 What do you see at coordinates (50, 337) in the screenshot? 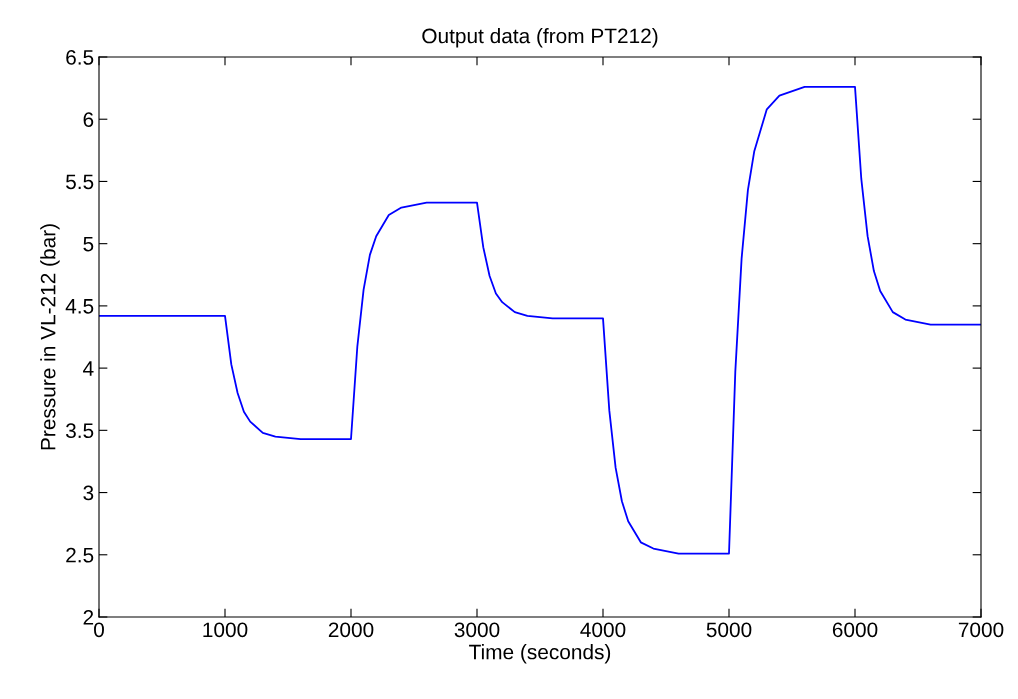
I see `y-axis-title: Pressure in VL-212 (bar)` at bounding box center [50, 337].